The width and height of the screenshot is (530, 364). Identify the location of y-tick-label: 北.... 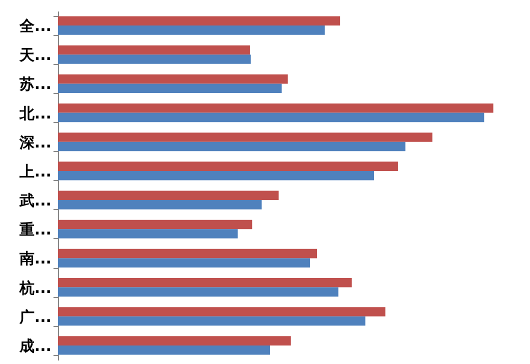
(35, 113).